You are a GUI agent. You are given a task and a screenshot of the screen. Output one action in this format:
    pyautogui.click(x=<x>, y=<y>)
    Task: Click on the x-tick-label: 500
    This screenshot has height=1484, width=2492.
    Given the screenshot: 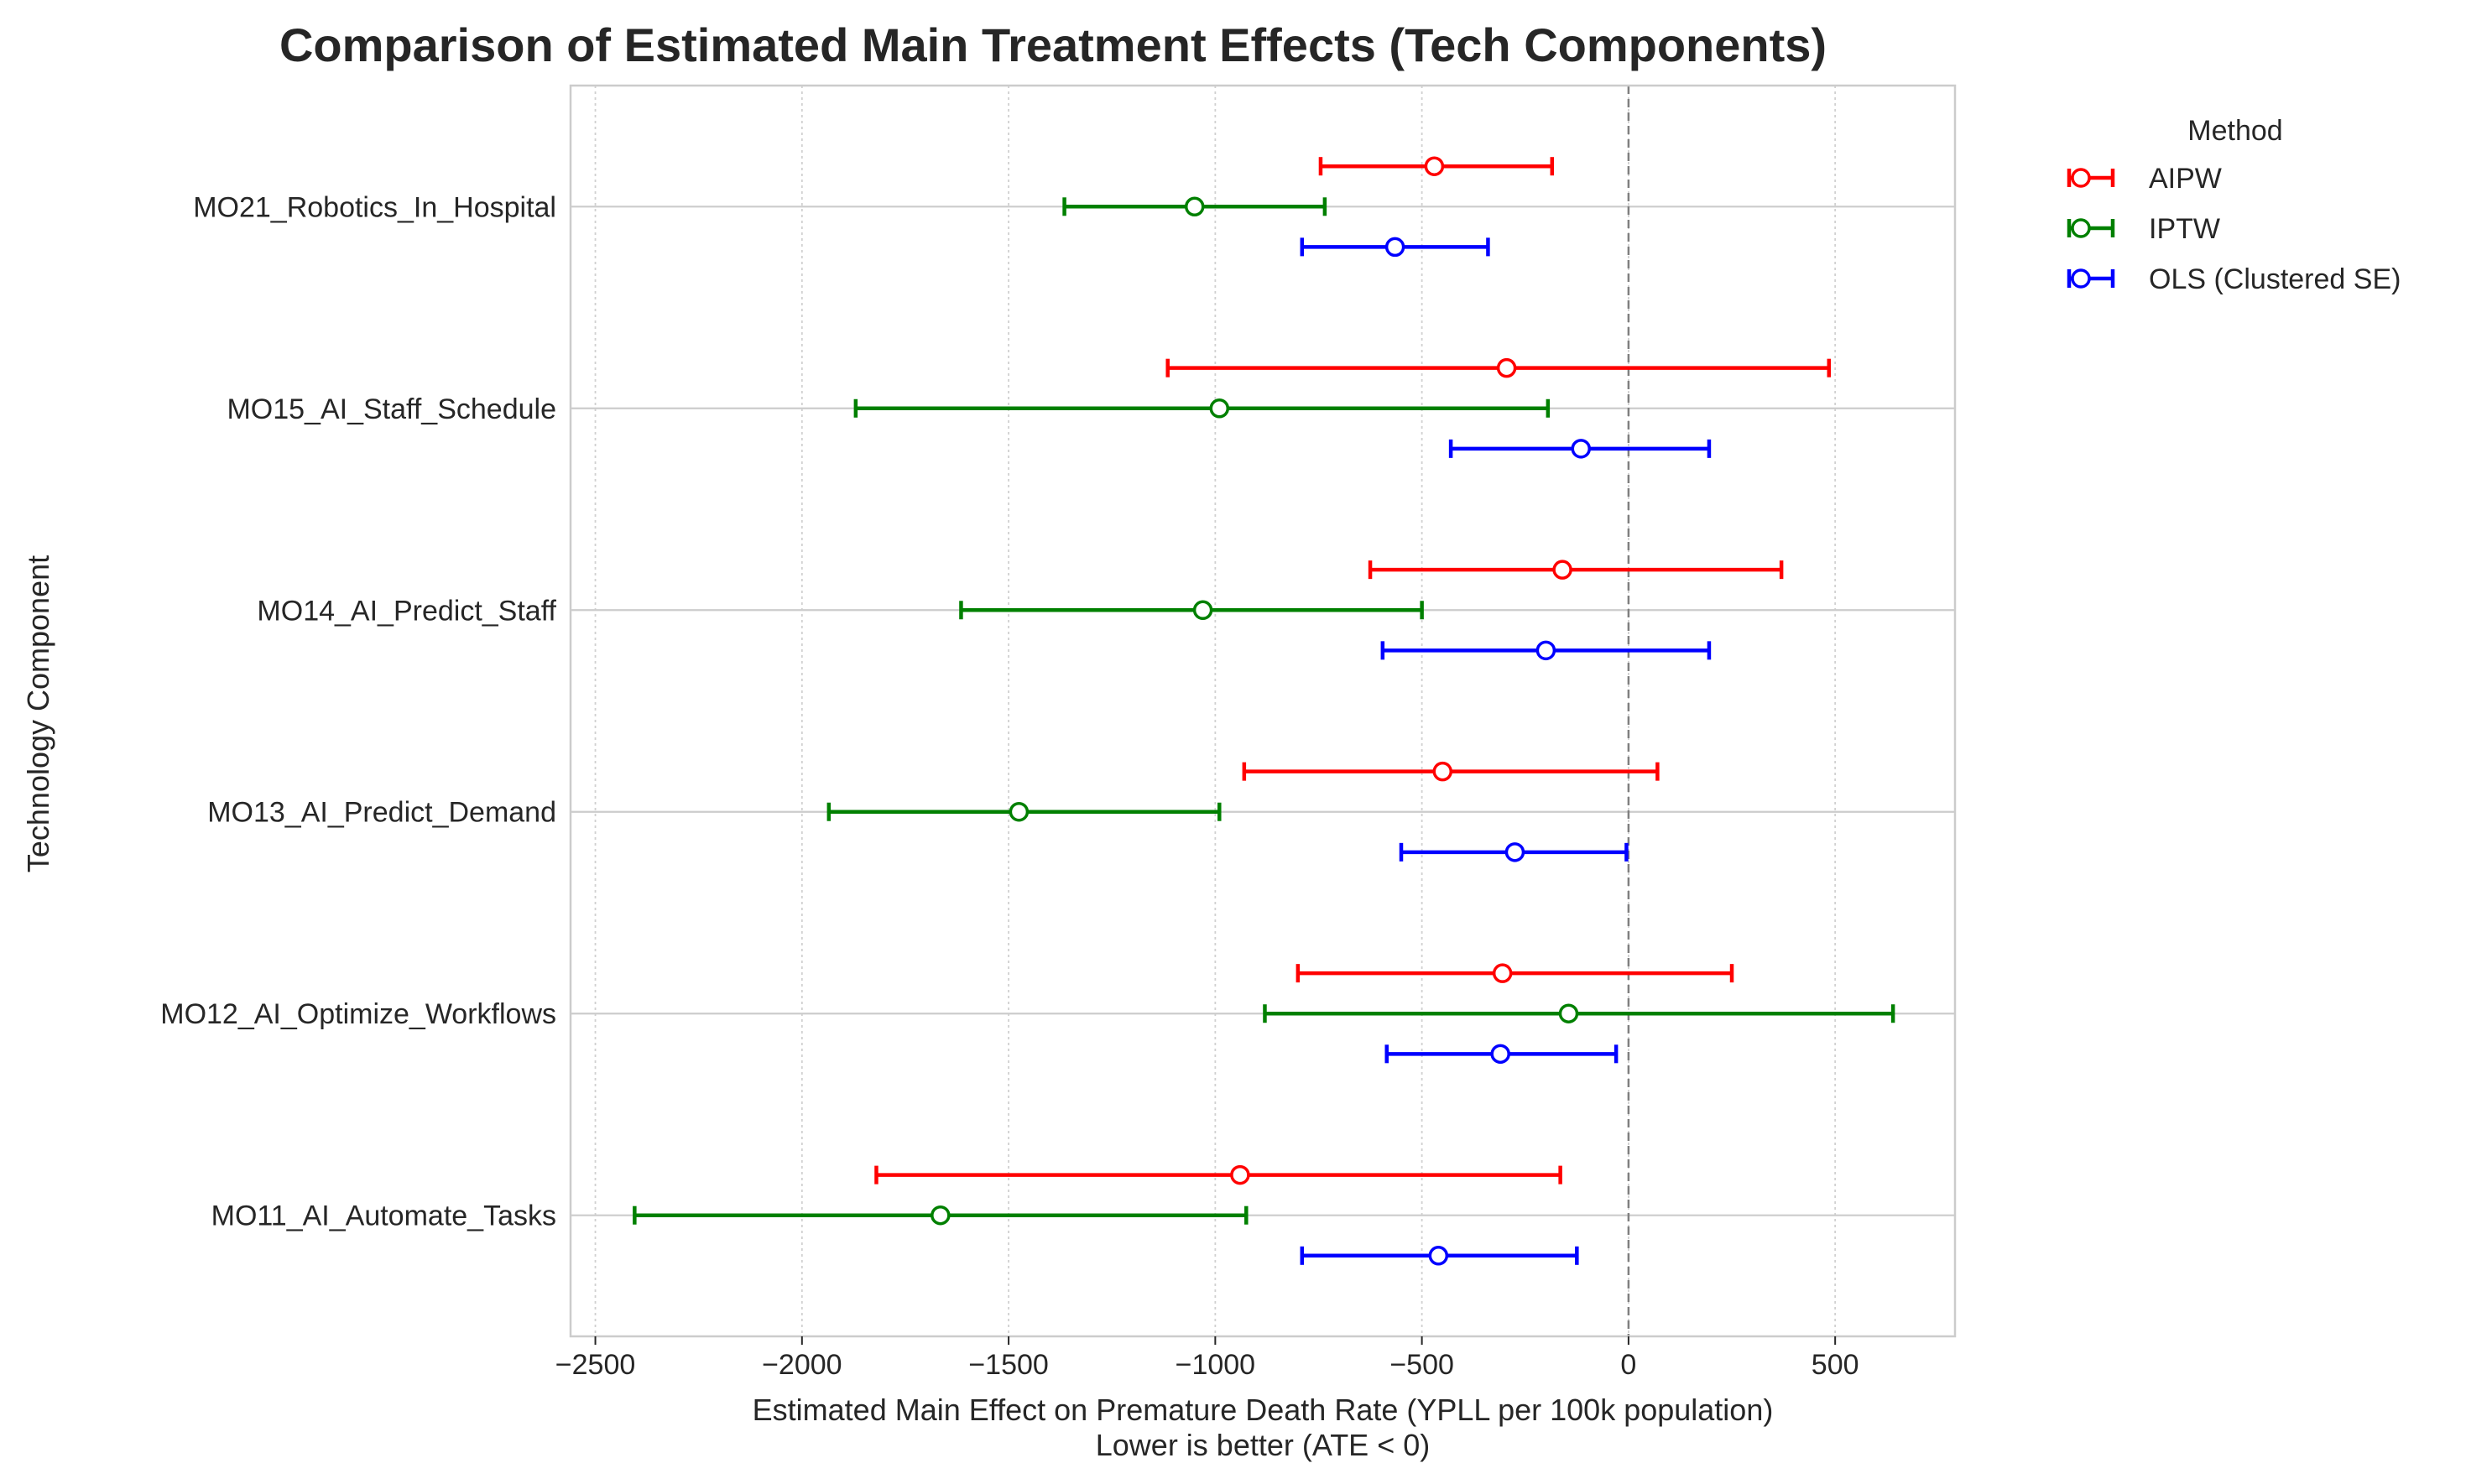 What is the action you would take?
    pyautogui.click(x=1835, y=1365)
    